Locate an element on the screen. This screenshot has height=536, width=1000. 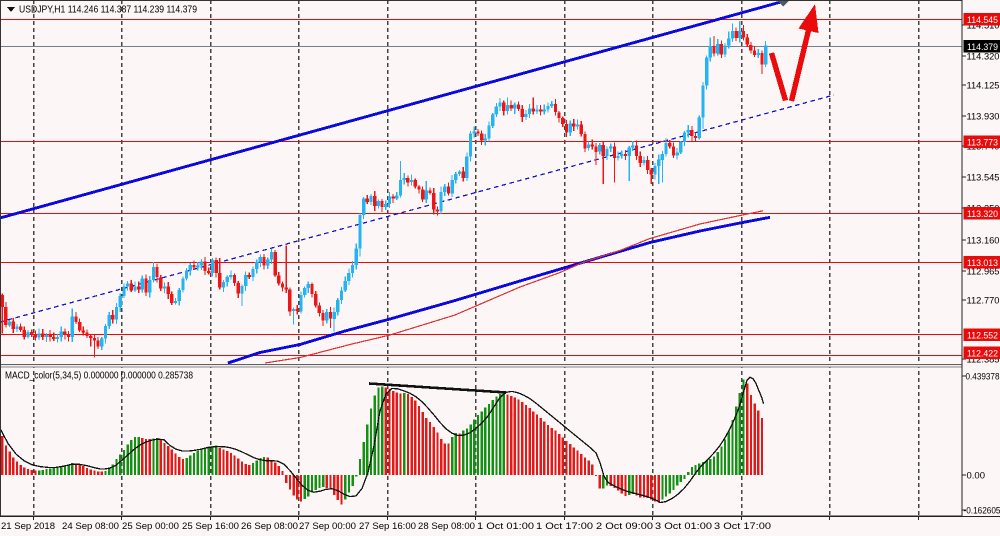
svg-text: 24 Sep 08:00 is located at coordinates (90, 526).